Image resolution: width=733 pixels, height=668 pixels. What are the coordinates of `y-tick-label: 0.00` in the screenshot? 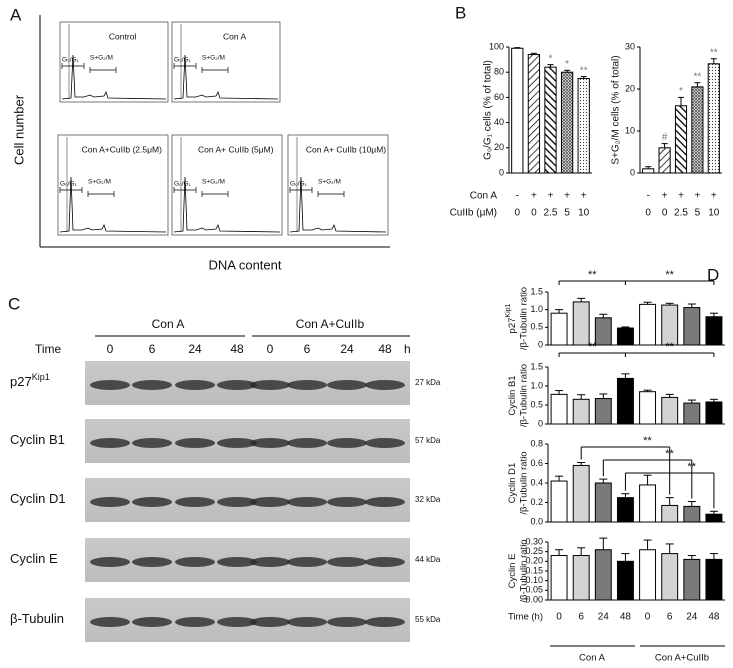 It's located at (534, 599).